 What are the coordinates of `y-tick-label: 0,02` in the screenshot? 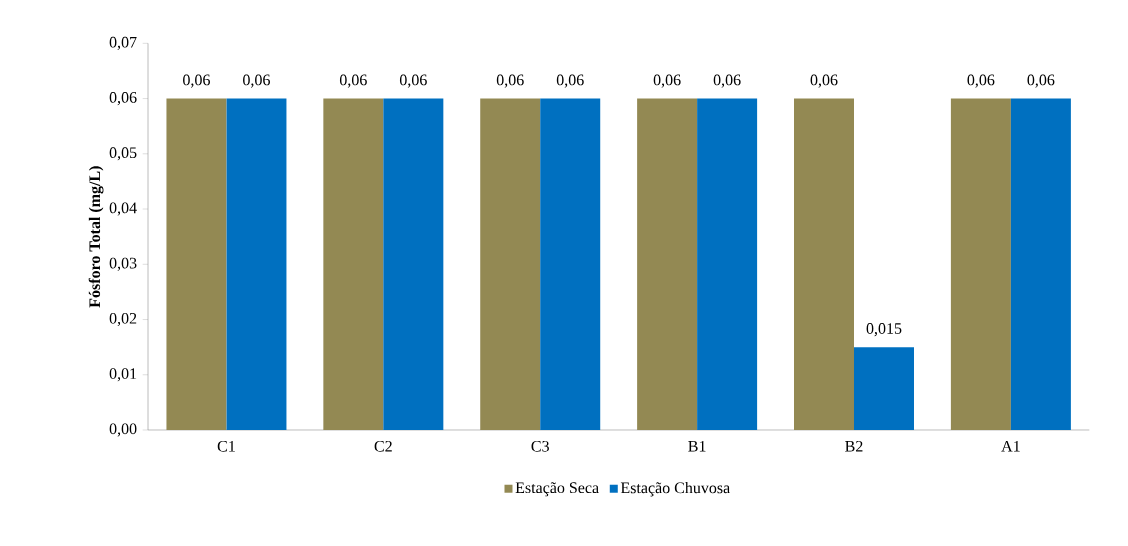 It's located at (123, 319).